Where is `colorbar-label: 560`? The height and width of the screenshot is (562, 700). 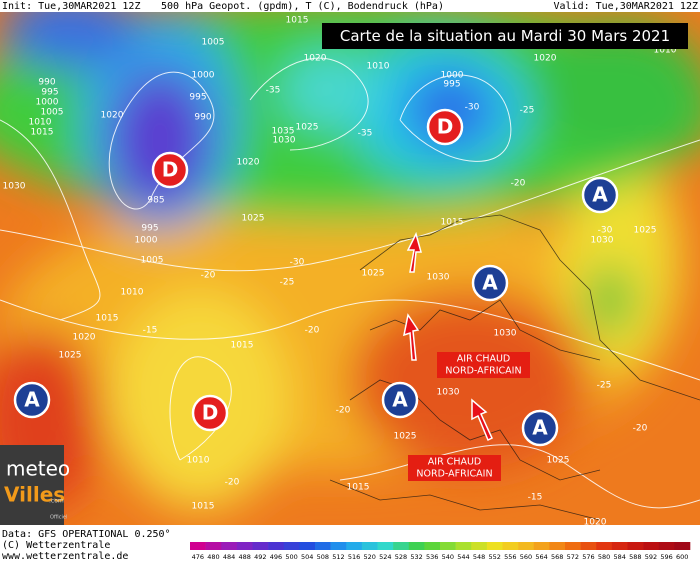
colorbar-label: 560 is located at coordinates (526, 557).